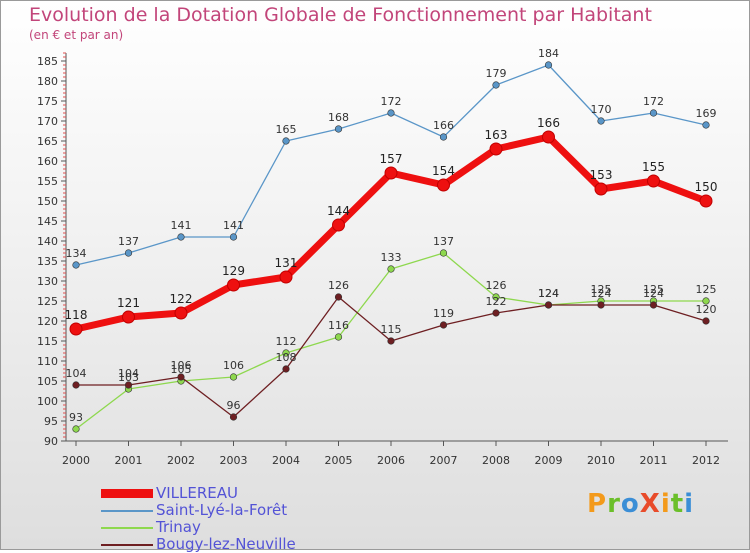 The height and width of the screenshot is (553, 750). Describe the element at coordinates (597, 504) in the screenshot. I see `logo-letter: P` at that location.